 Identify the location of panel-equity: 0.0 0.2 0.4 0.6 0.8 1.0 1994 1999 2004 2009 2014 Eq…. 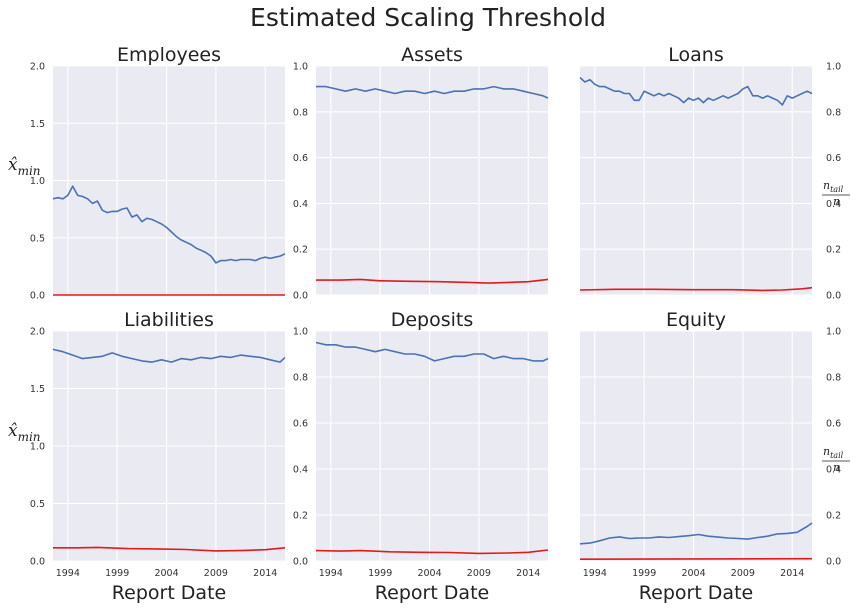
(710, 456).